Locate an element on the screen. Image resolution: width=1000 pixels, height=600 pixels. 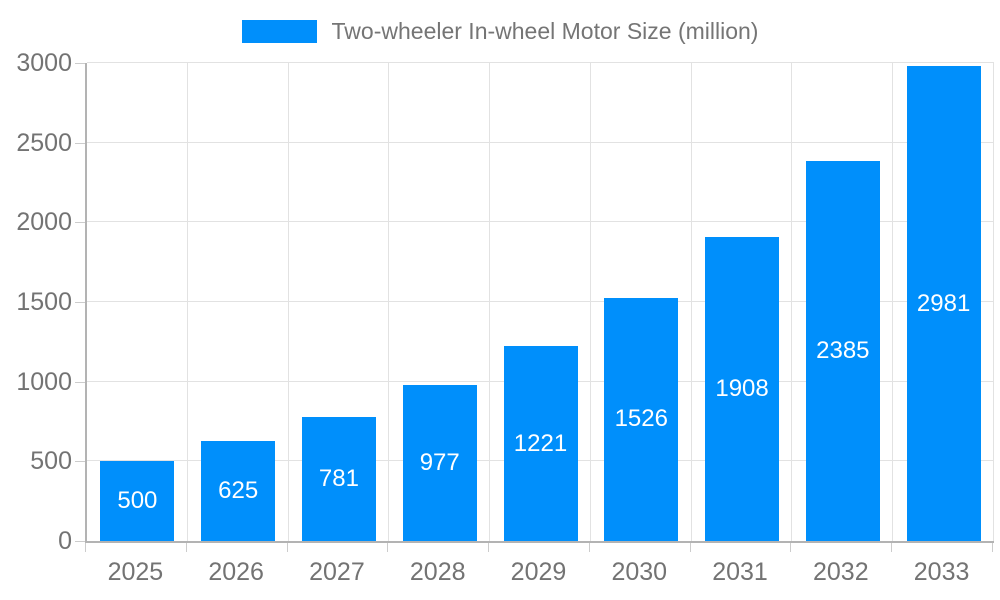
bar-value-label: 977 is located at coordinates (439, 463).